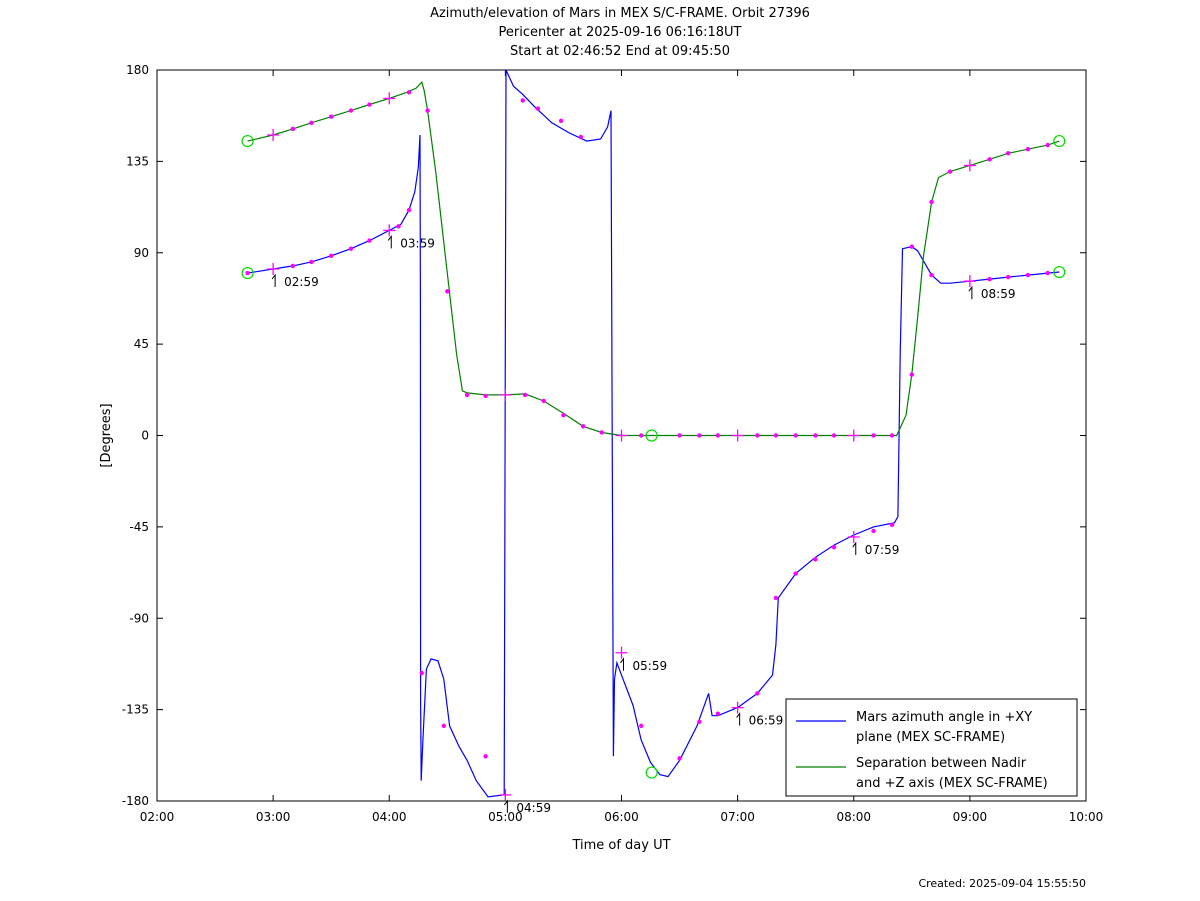 Image resolution: width=1200 pixels, height=901 pixels. Describe the element at coordinates (301, 282) in the screenshot. I see `annotation-label: 02:59` at that location.